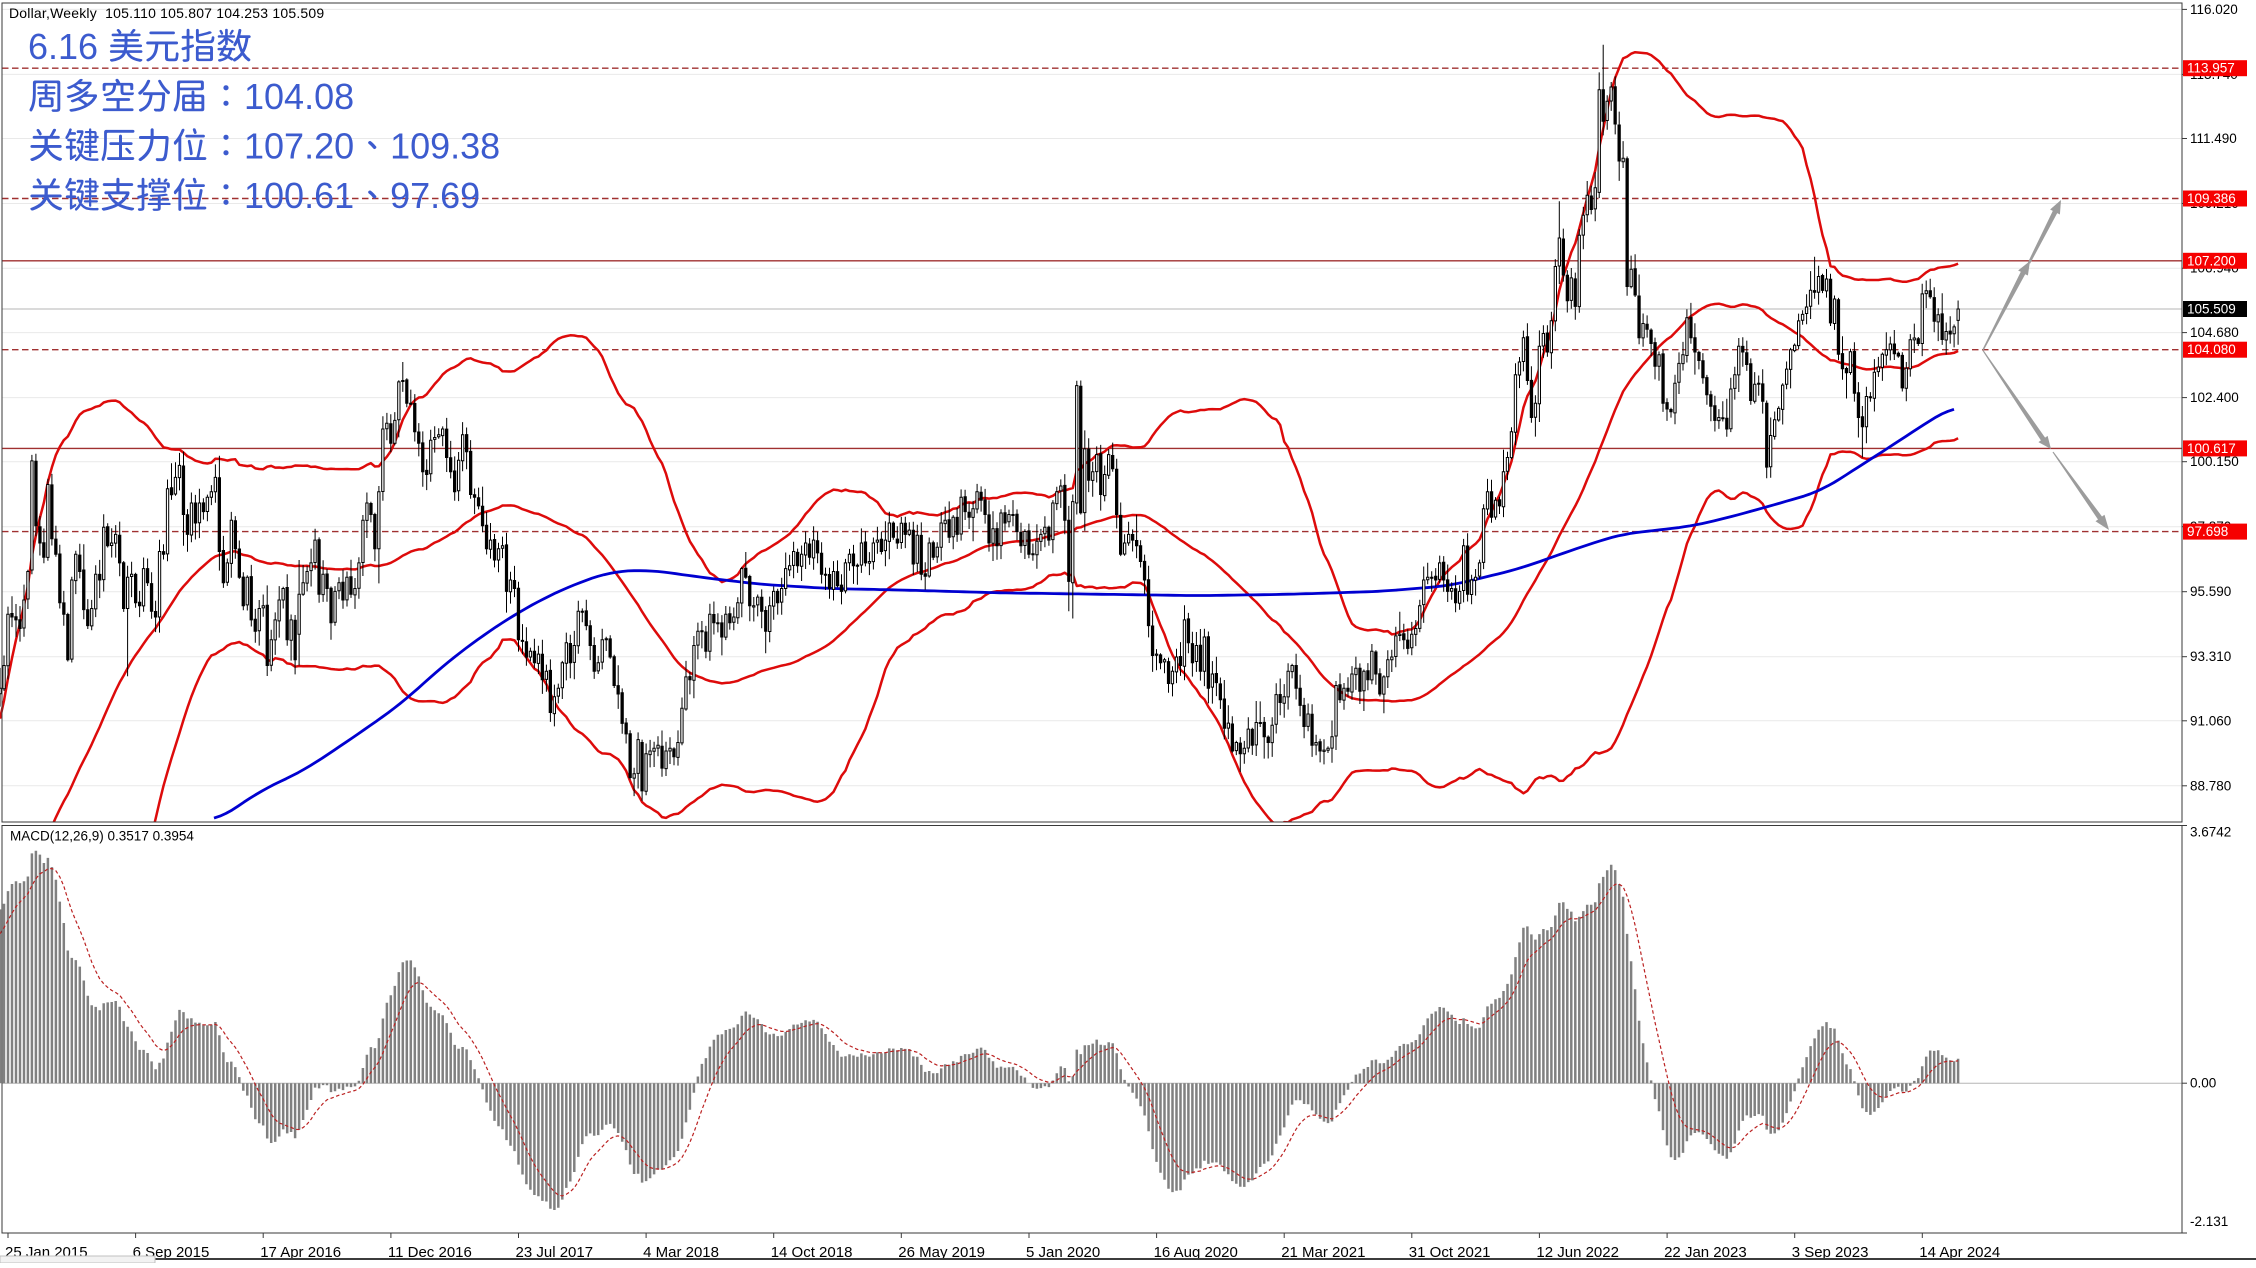 The width and height of the screenshot is (2256, 1268). Describe the element at coordinates (430, 1252) in the screenshot. I see `svg-text: 11 Dec 2016` at that location.